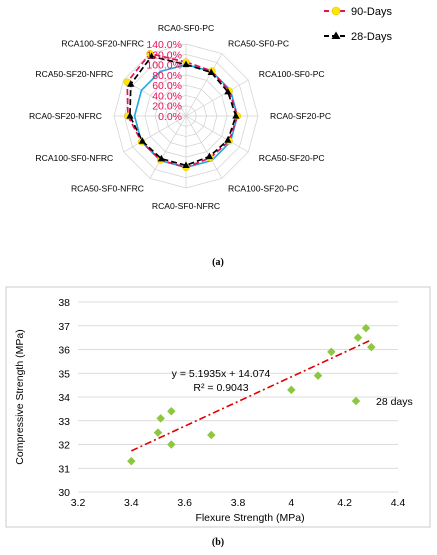 The height and width of the screenshot is (555, 437). Describe the element at coordinates (221, 374) in the screenshot. I see `trend-equation: y = 5.1935x + 14.074` at that location.